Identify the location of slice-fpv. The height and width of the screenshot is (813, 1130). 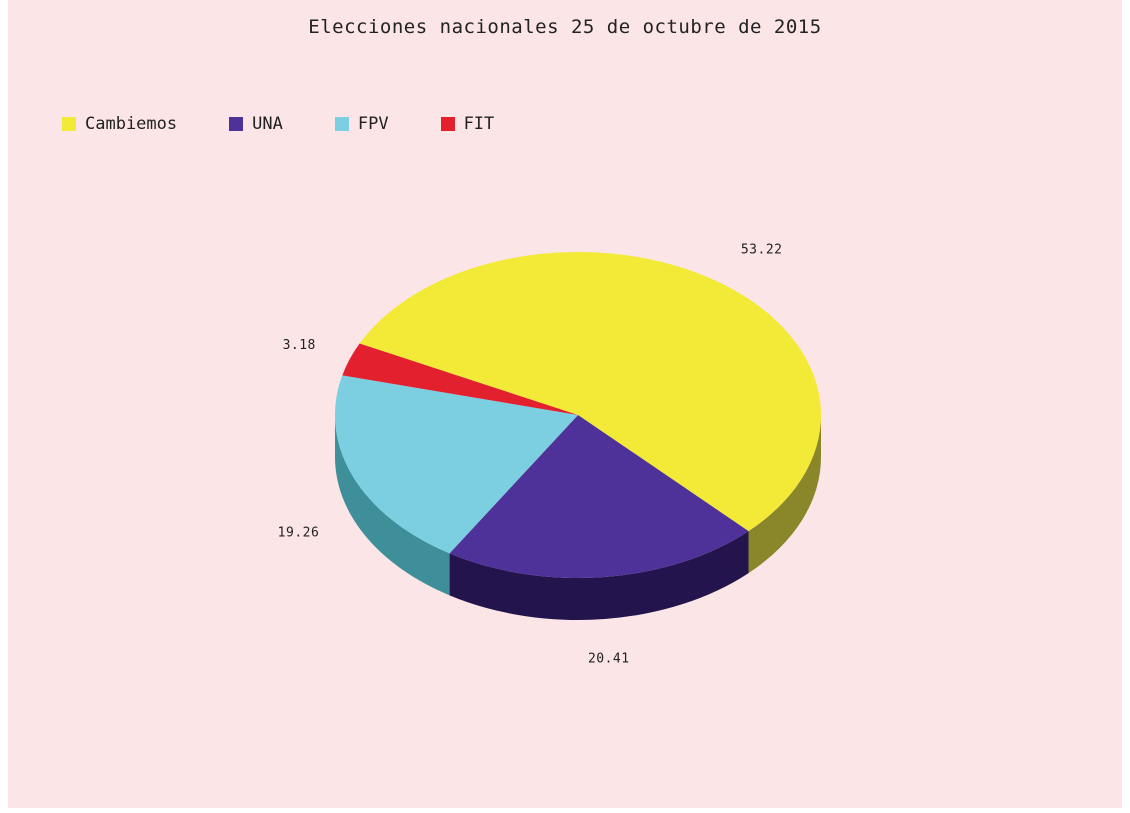
(456, 464).